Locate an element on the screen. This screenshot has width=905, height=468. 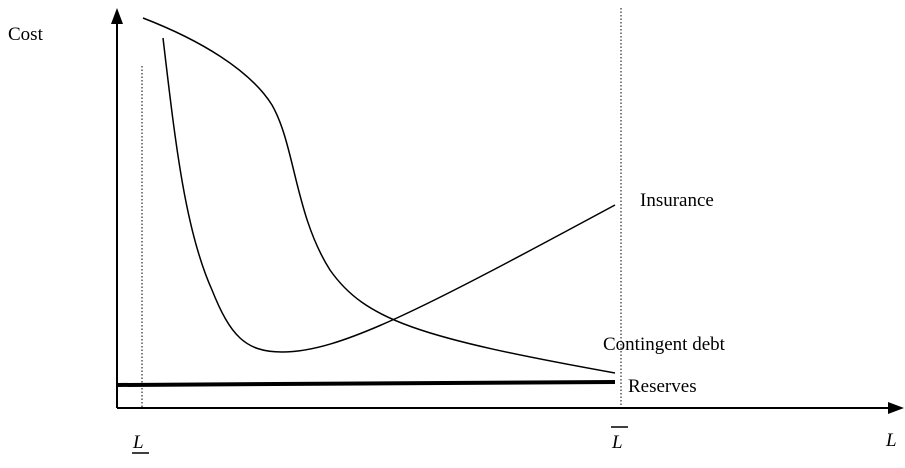
reserves-label: Reserves is located at coordinates (662, 386).